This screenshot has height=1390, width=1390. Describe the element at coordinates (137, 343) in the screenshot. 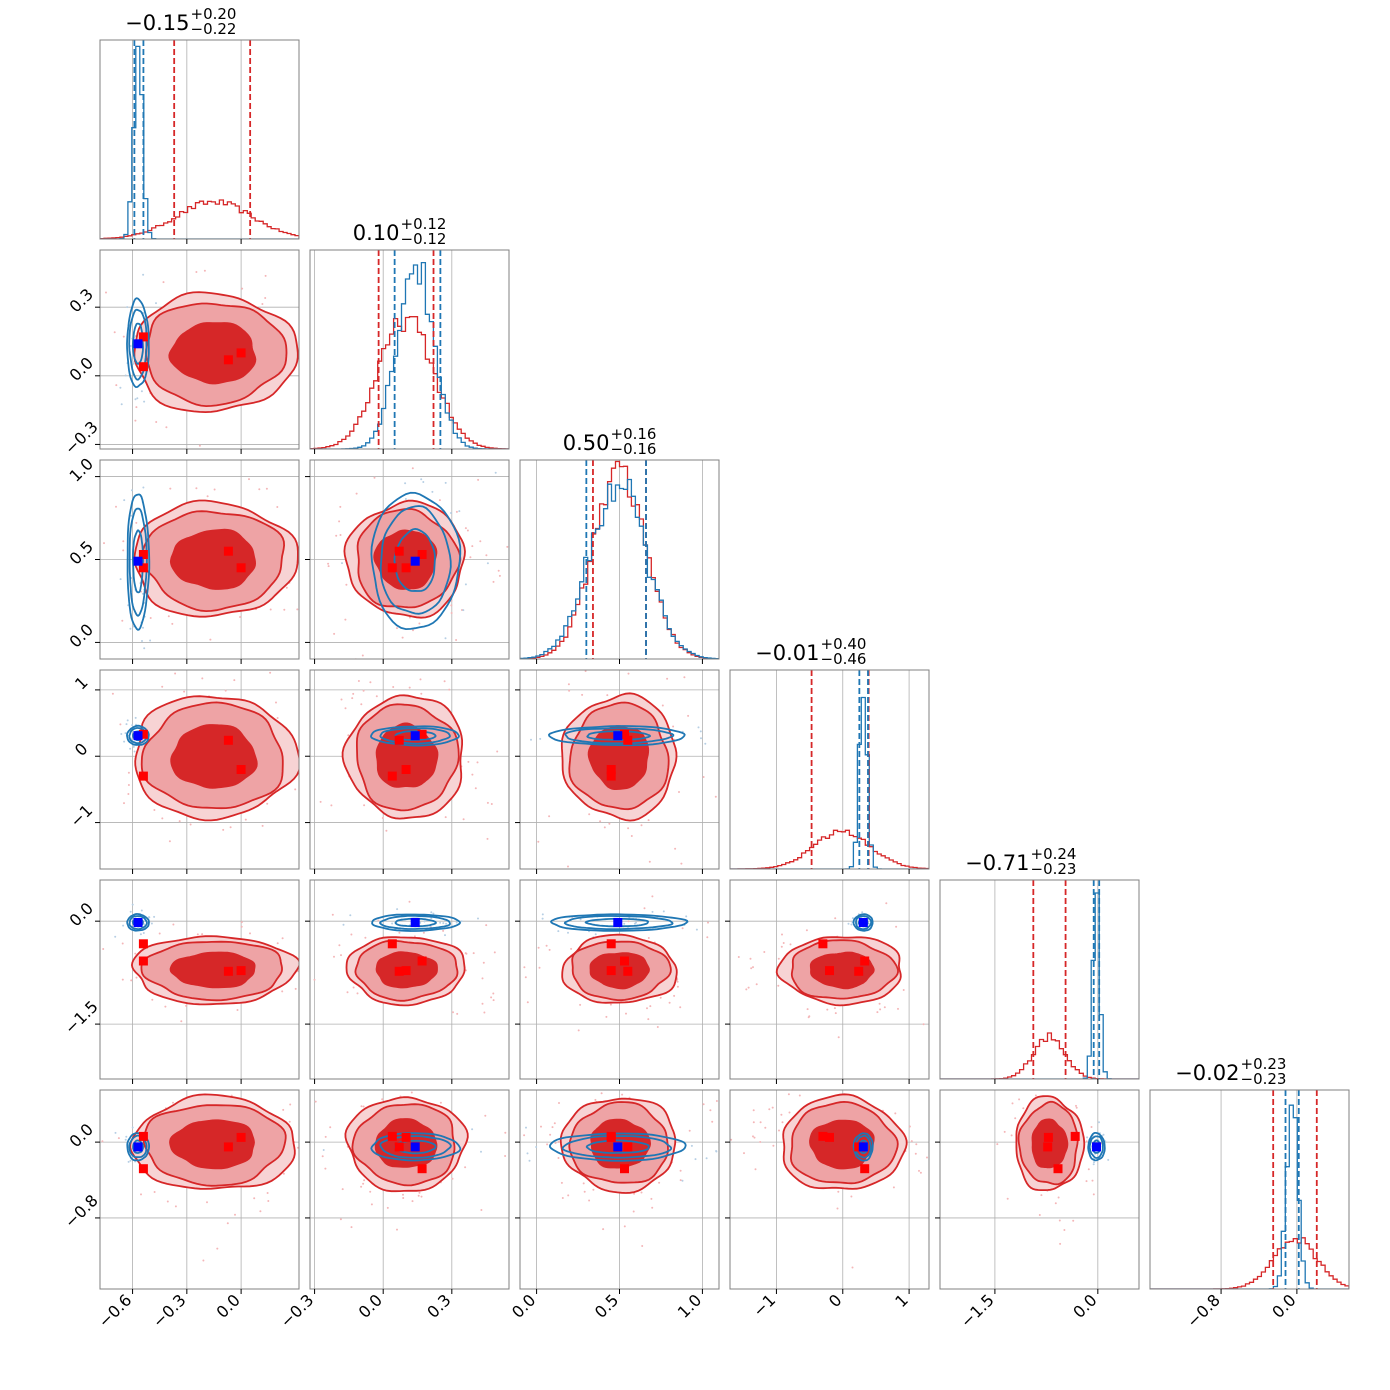

I see `contour-blue-inner` at that location.